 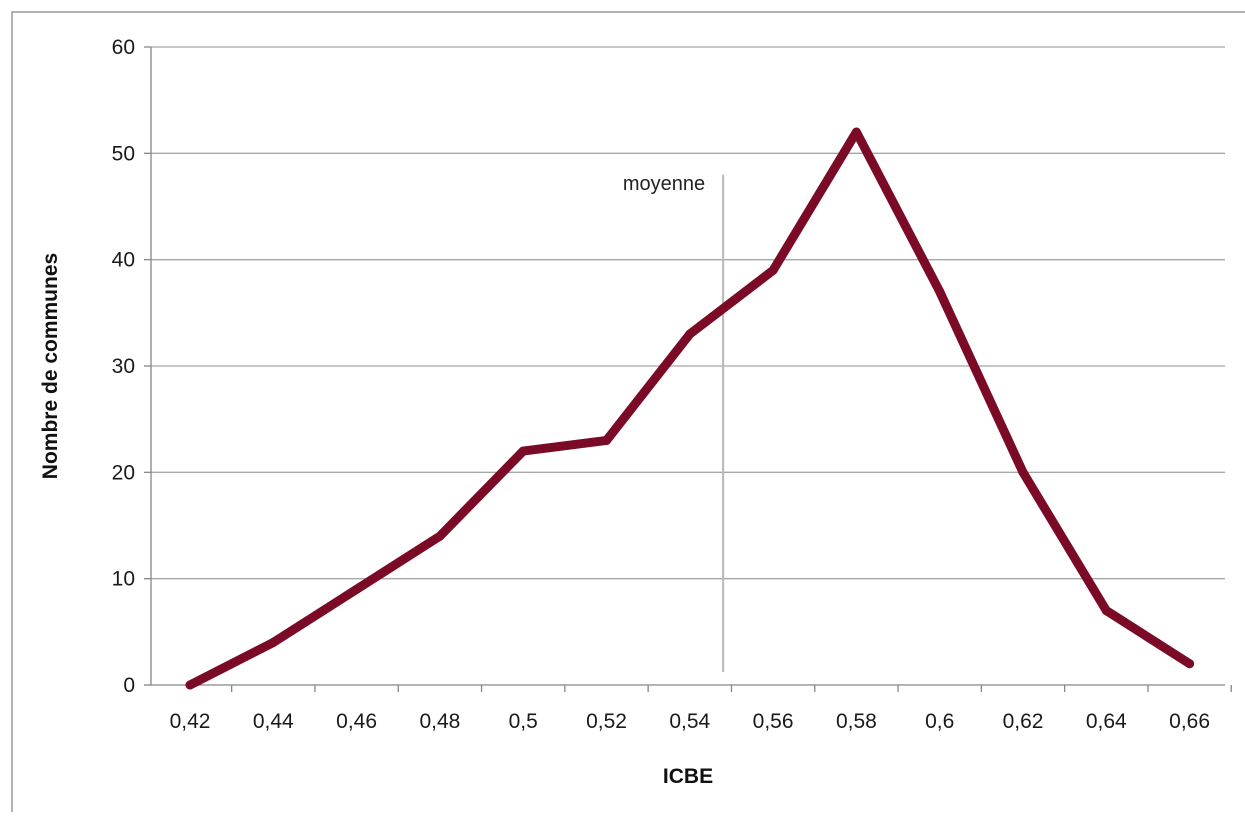 What do you see at coordinates (688, 776) in the screenshot?
I see `x-axis-title: ICBE` at bounding box center [688, 776].